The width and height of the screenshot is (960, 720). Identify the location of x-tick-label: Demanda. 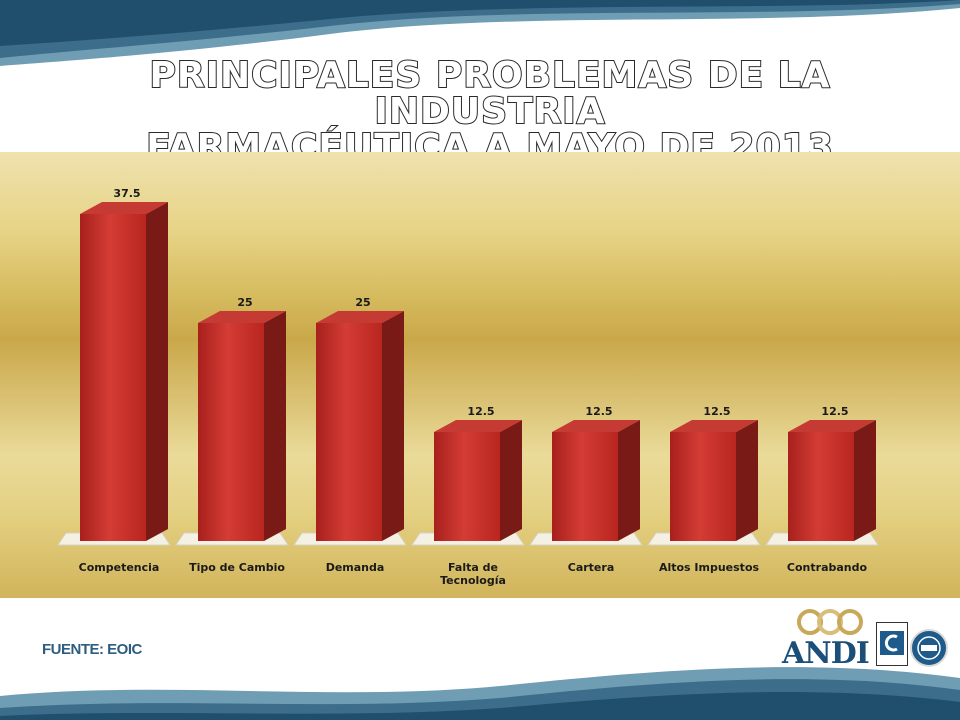
(355, 567).